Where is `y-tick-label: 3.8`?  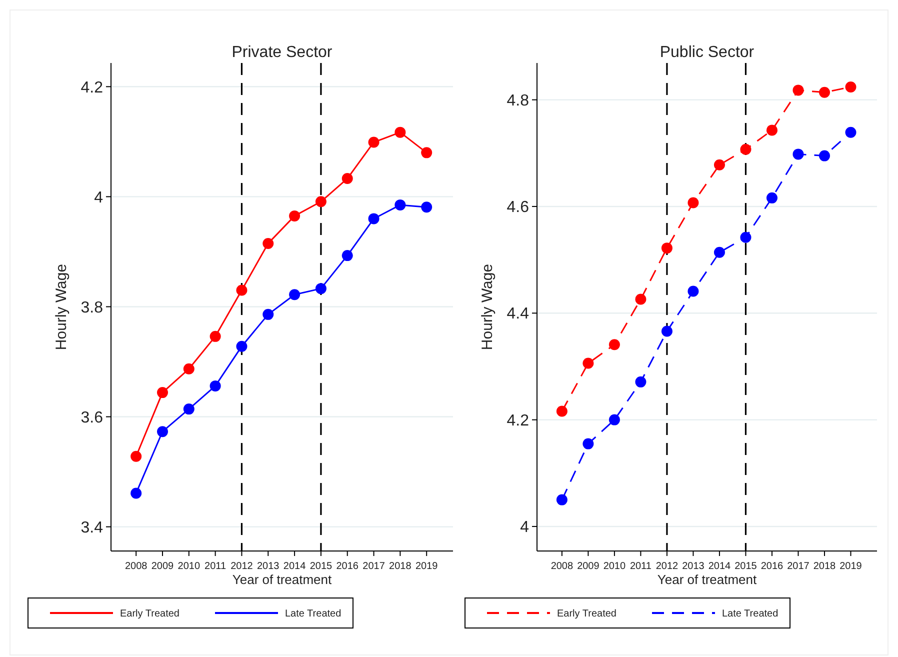
y-tick-label: 3.8 is located at coordinates (92, 307).